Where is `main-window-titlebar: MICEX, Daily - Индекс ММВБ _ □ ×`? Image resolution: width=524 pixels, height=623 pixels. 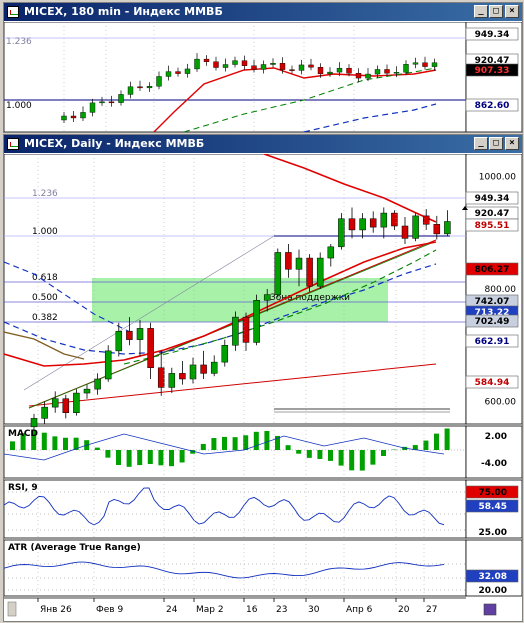 main-window-titlebar: MICEX, Daily - Индекс ММВБ _ □ × is located at coordinates (263, 144).